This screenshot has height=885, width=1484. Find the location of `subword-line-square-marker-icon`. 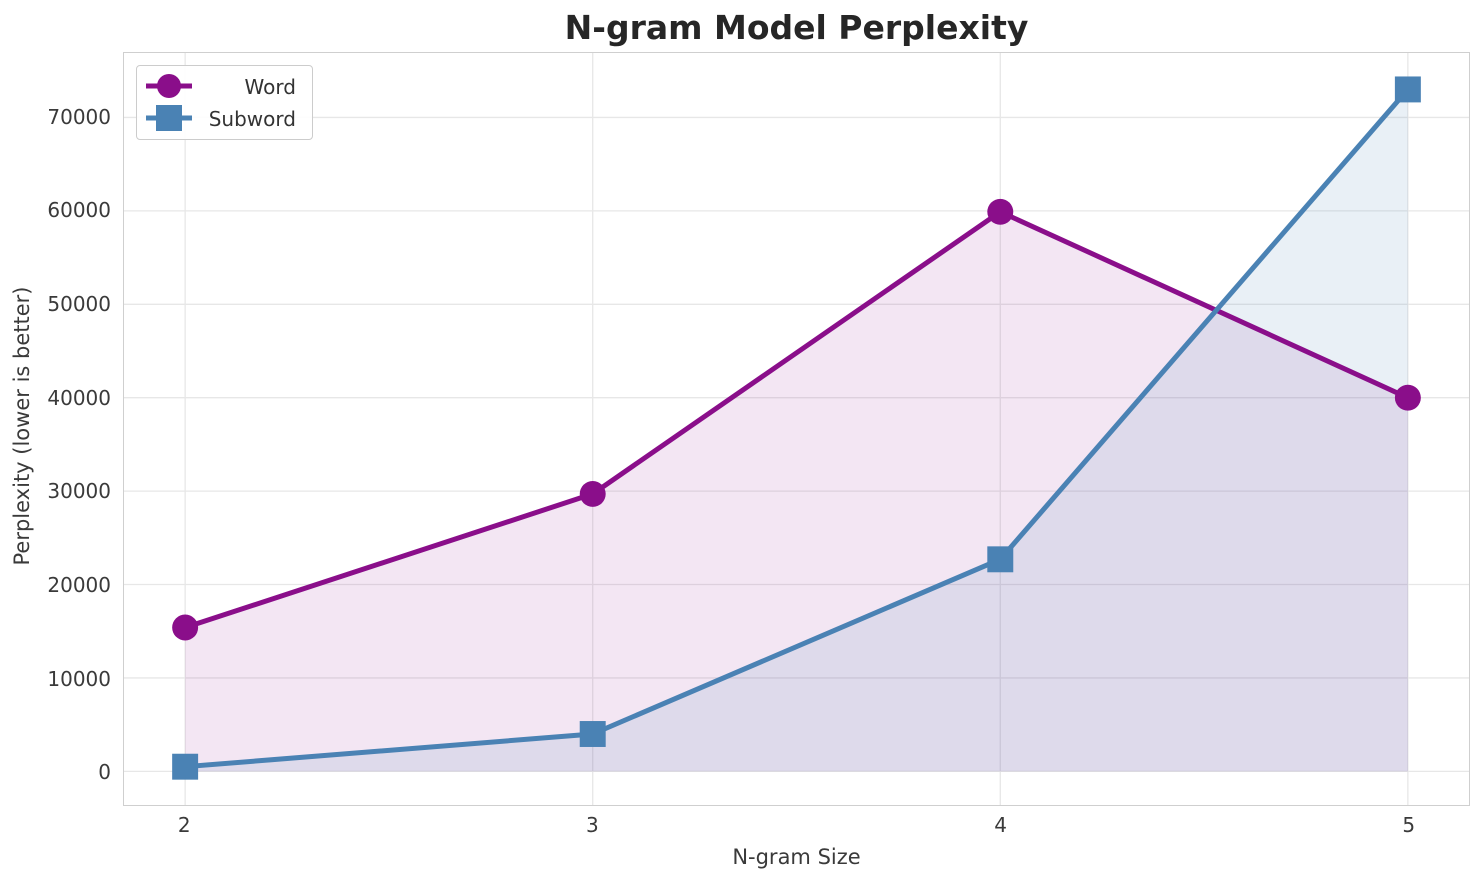

subword-line-square-marker-icon is located at coordinates (169, 118).